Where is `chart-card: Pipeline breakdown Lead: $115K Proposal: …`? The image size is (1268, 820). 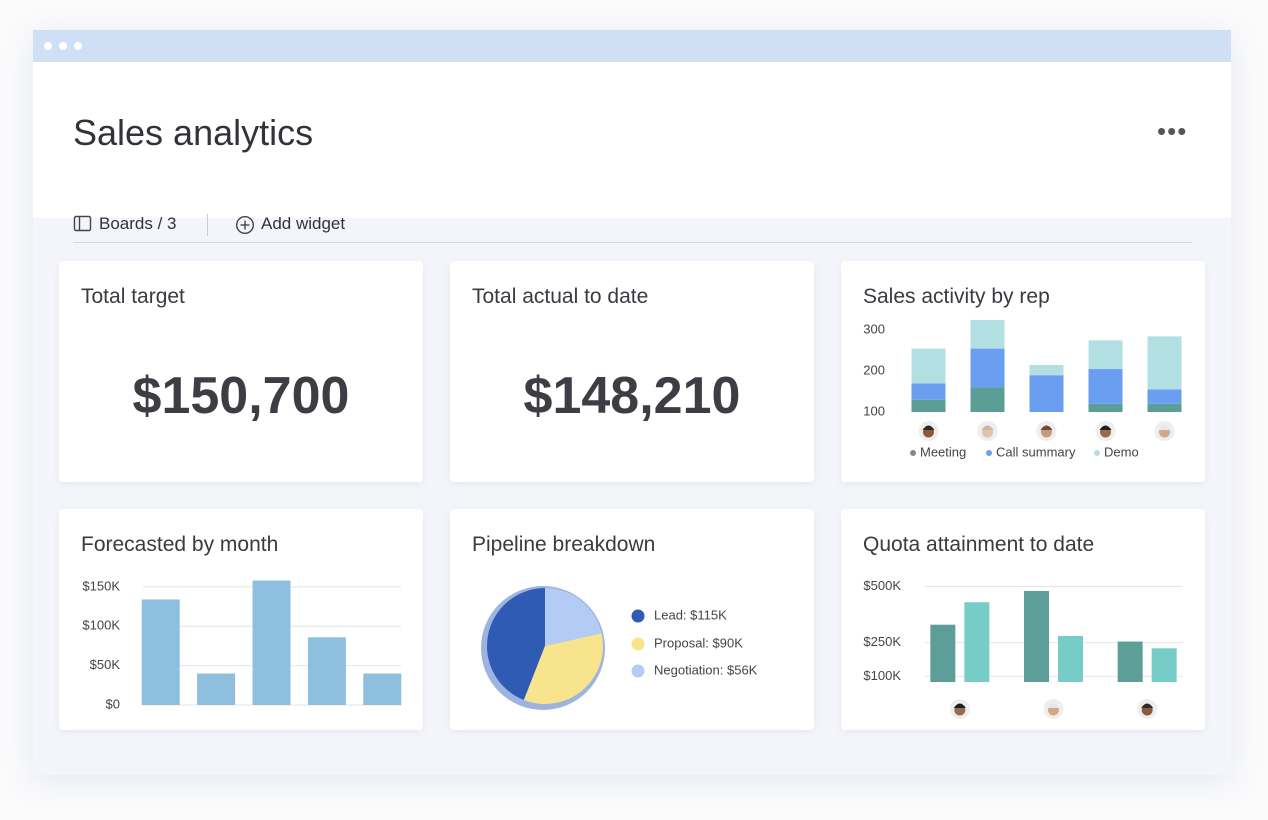
chart-card: Pipeline breakdown Lead: $115K Proposal: … is located at coordinates (632, 619).